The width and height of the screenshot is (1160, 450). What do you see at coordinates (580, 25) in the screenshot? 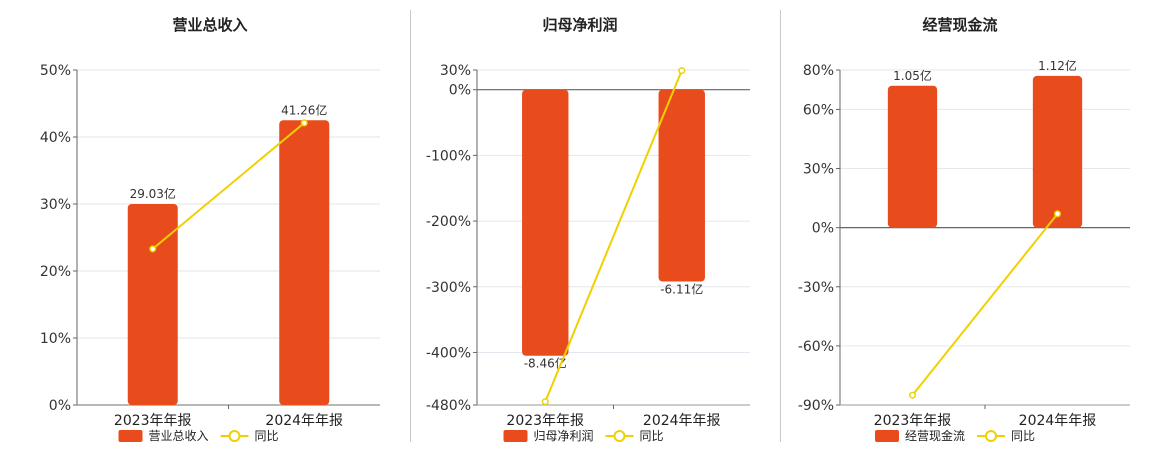
I see `panel-title-net-profit: 归母净利润` at bounding box center [580, 25].